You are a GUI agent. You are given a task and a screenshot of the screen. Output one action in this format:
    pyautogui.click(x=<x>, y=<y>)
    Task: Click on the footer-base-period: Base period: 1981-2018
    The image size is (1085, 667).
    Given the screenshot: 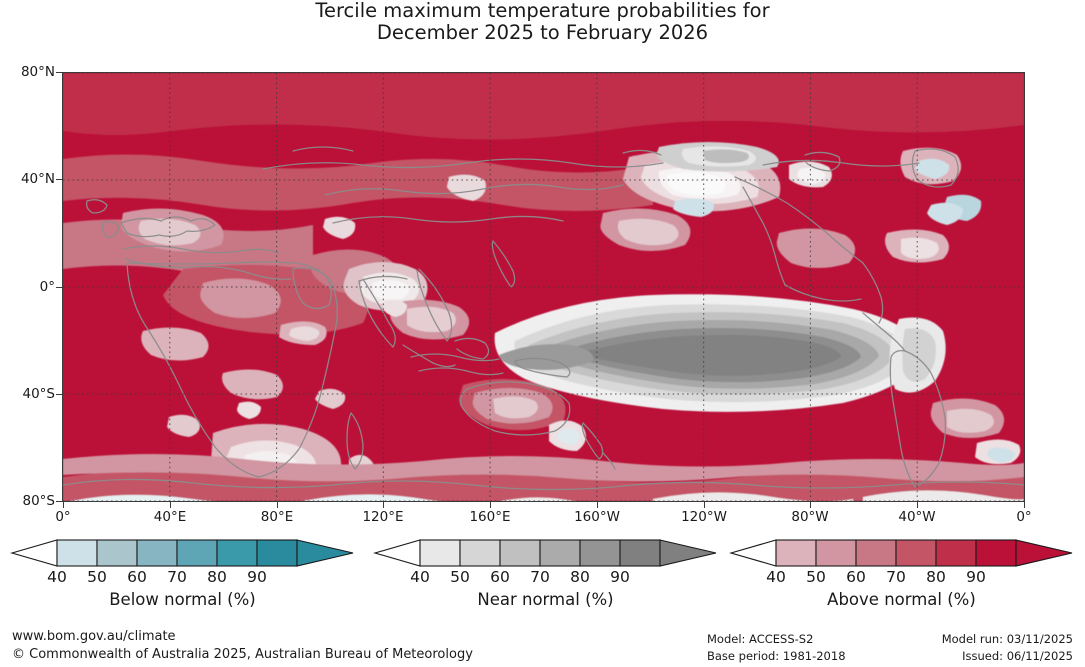 What is the action you would take?
    pyautogui.click(x=776, y=655)
    